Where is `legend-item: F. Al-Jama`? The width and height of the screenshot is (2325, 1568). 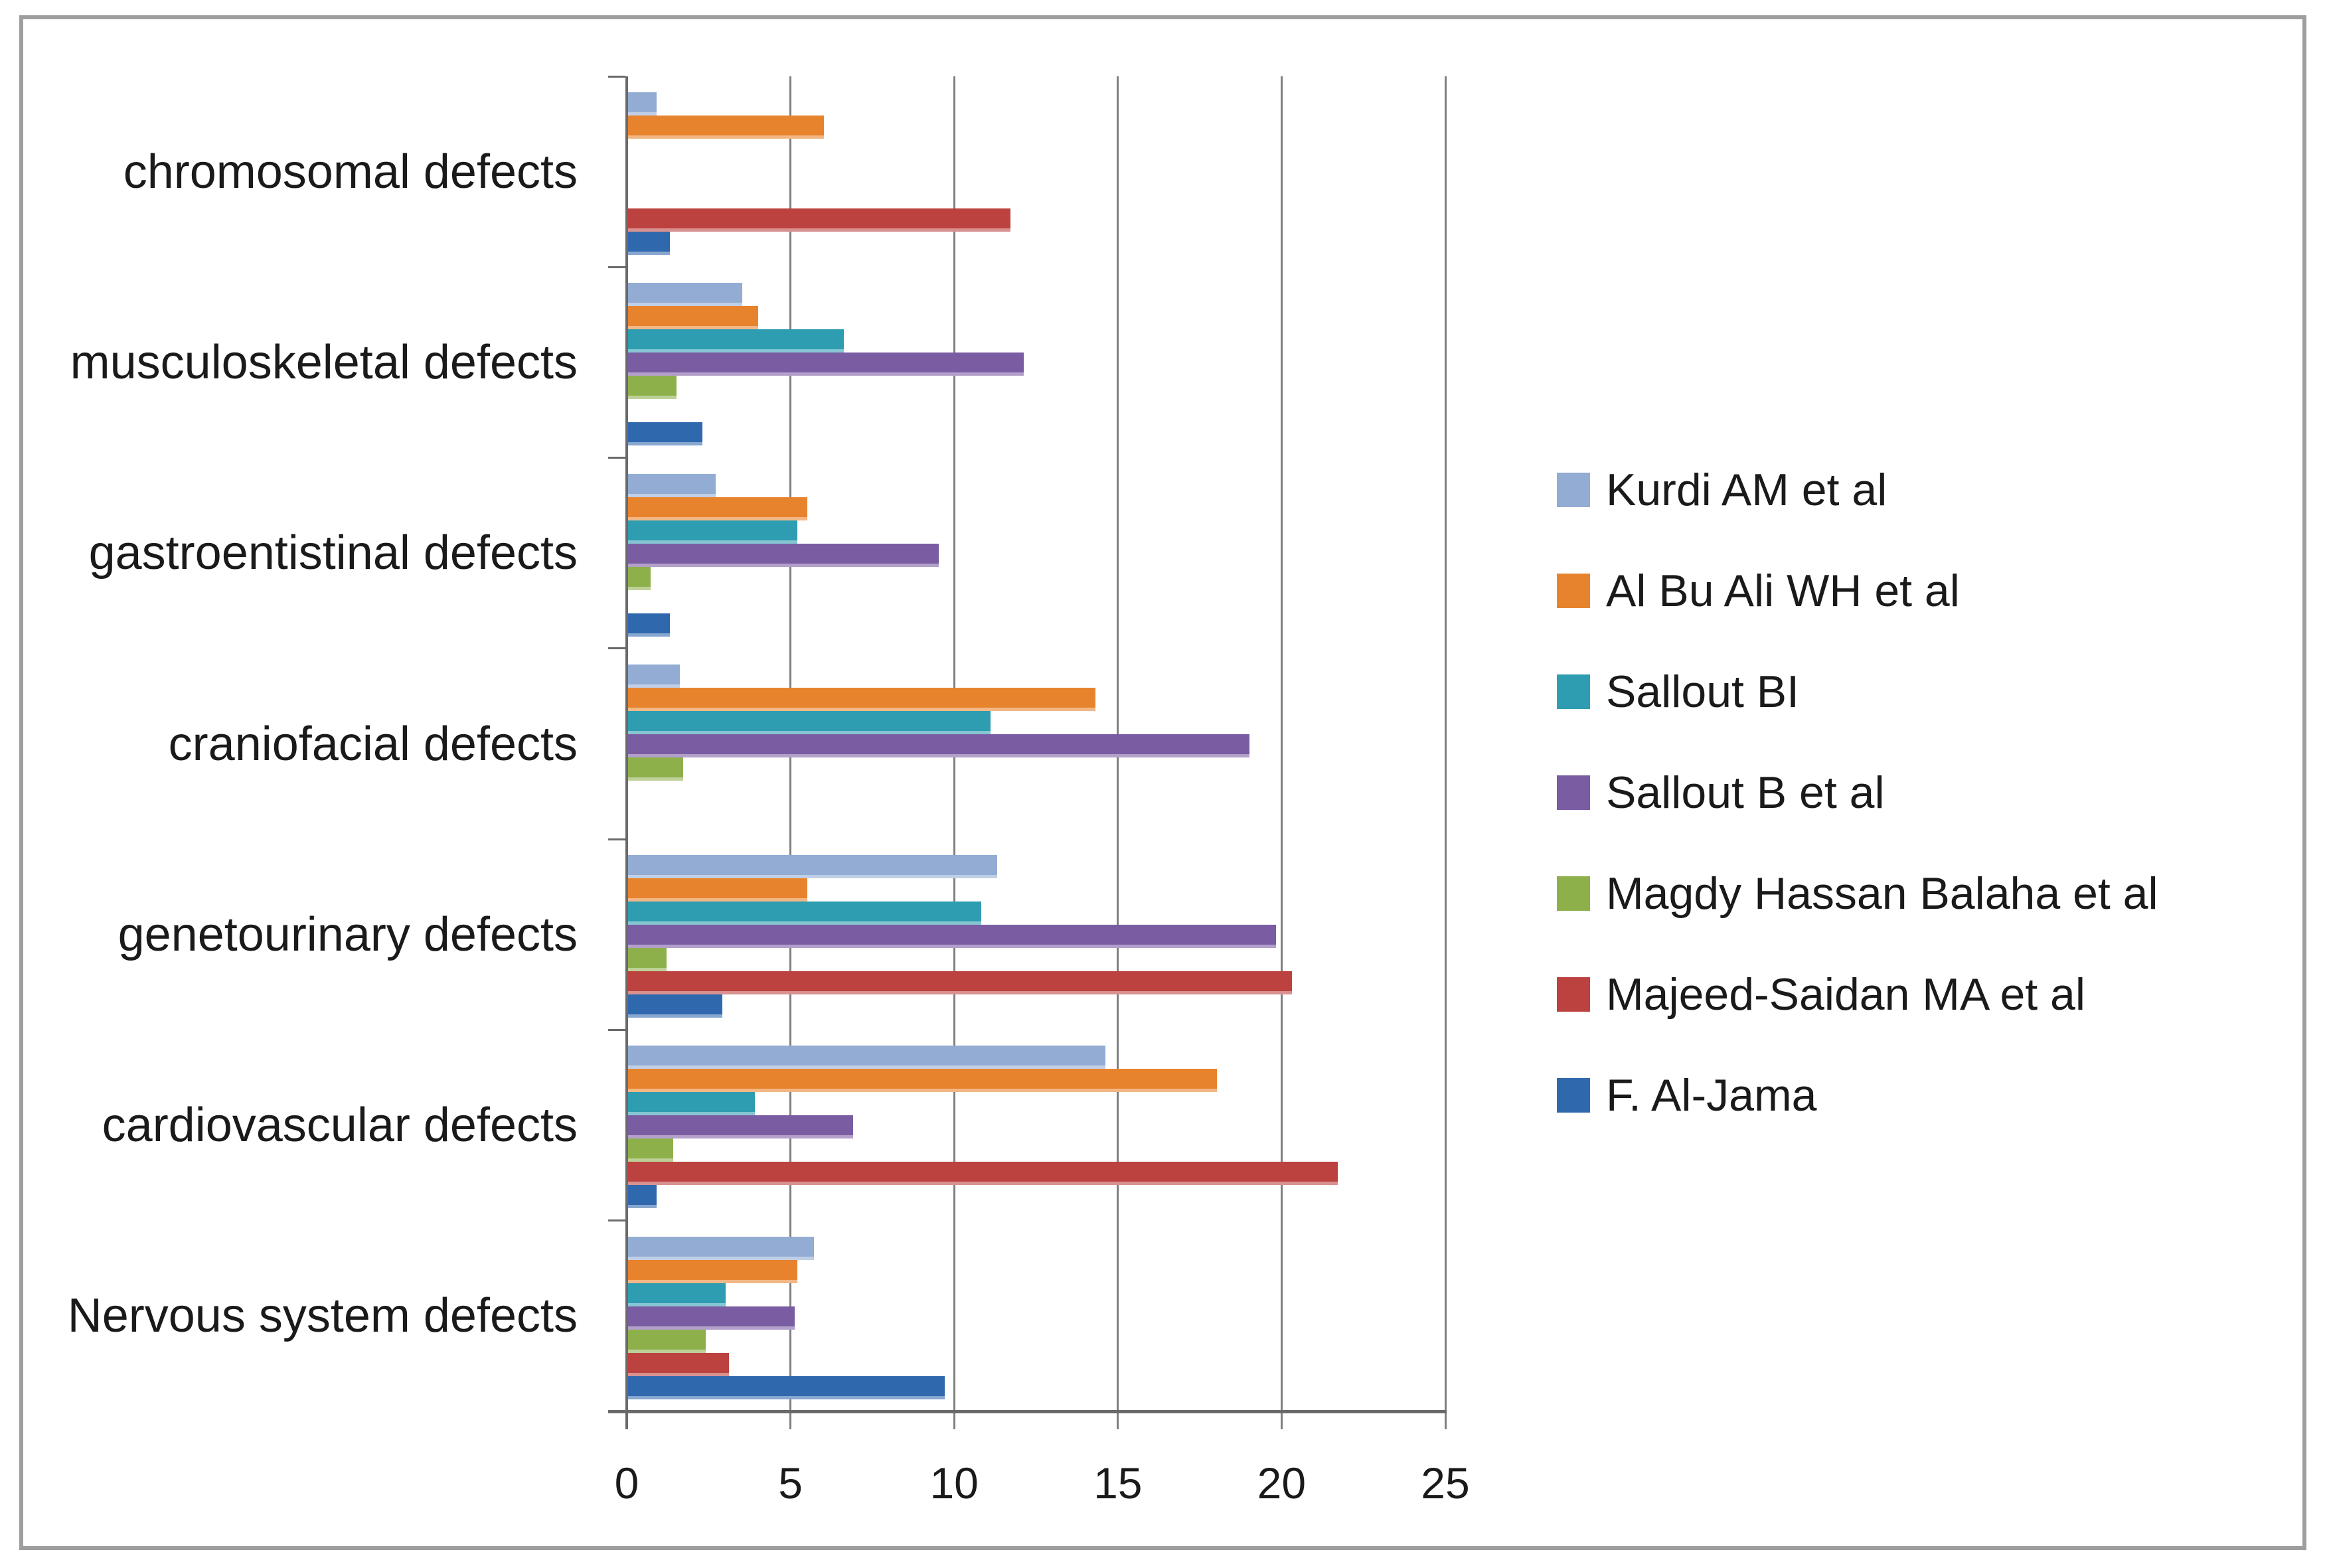
legend-item: F. Al-Jama is located at coordinates (1686, 1095).